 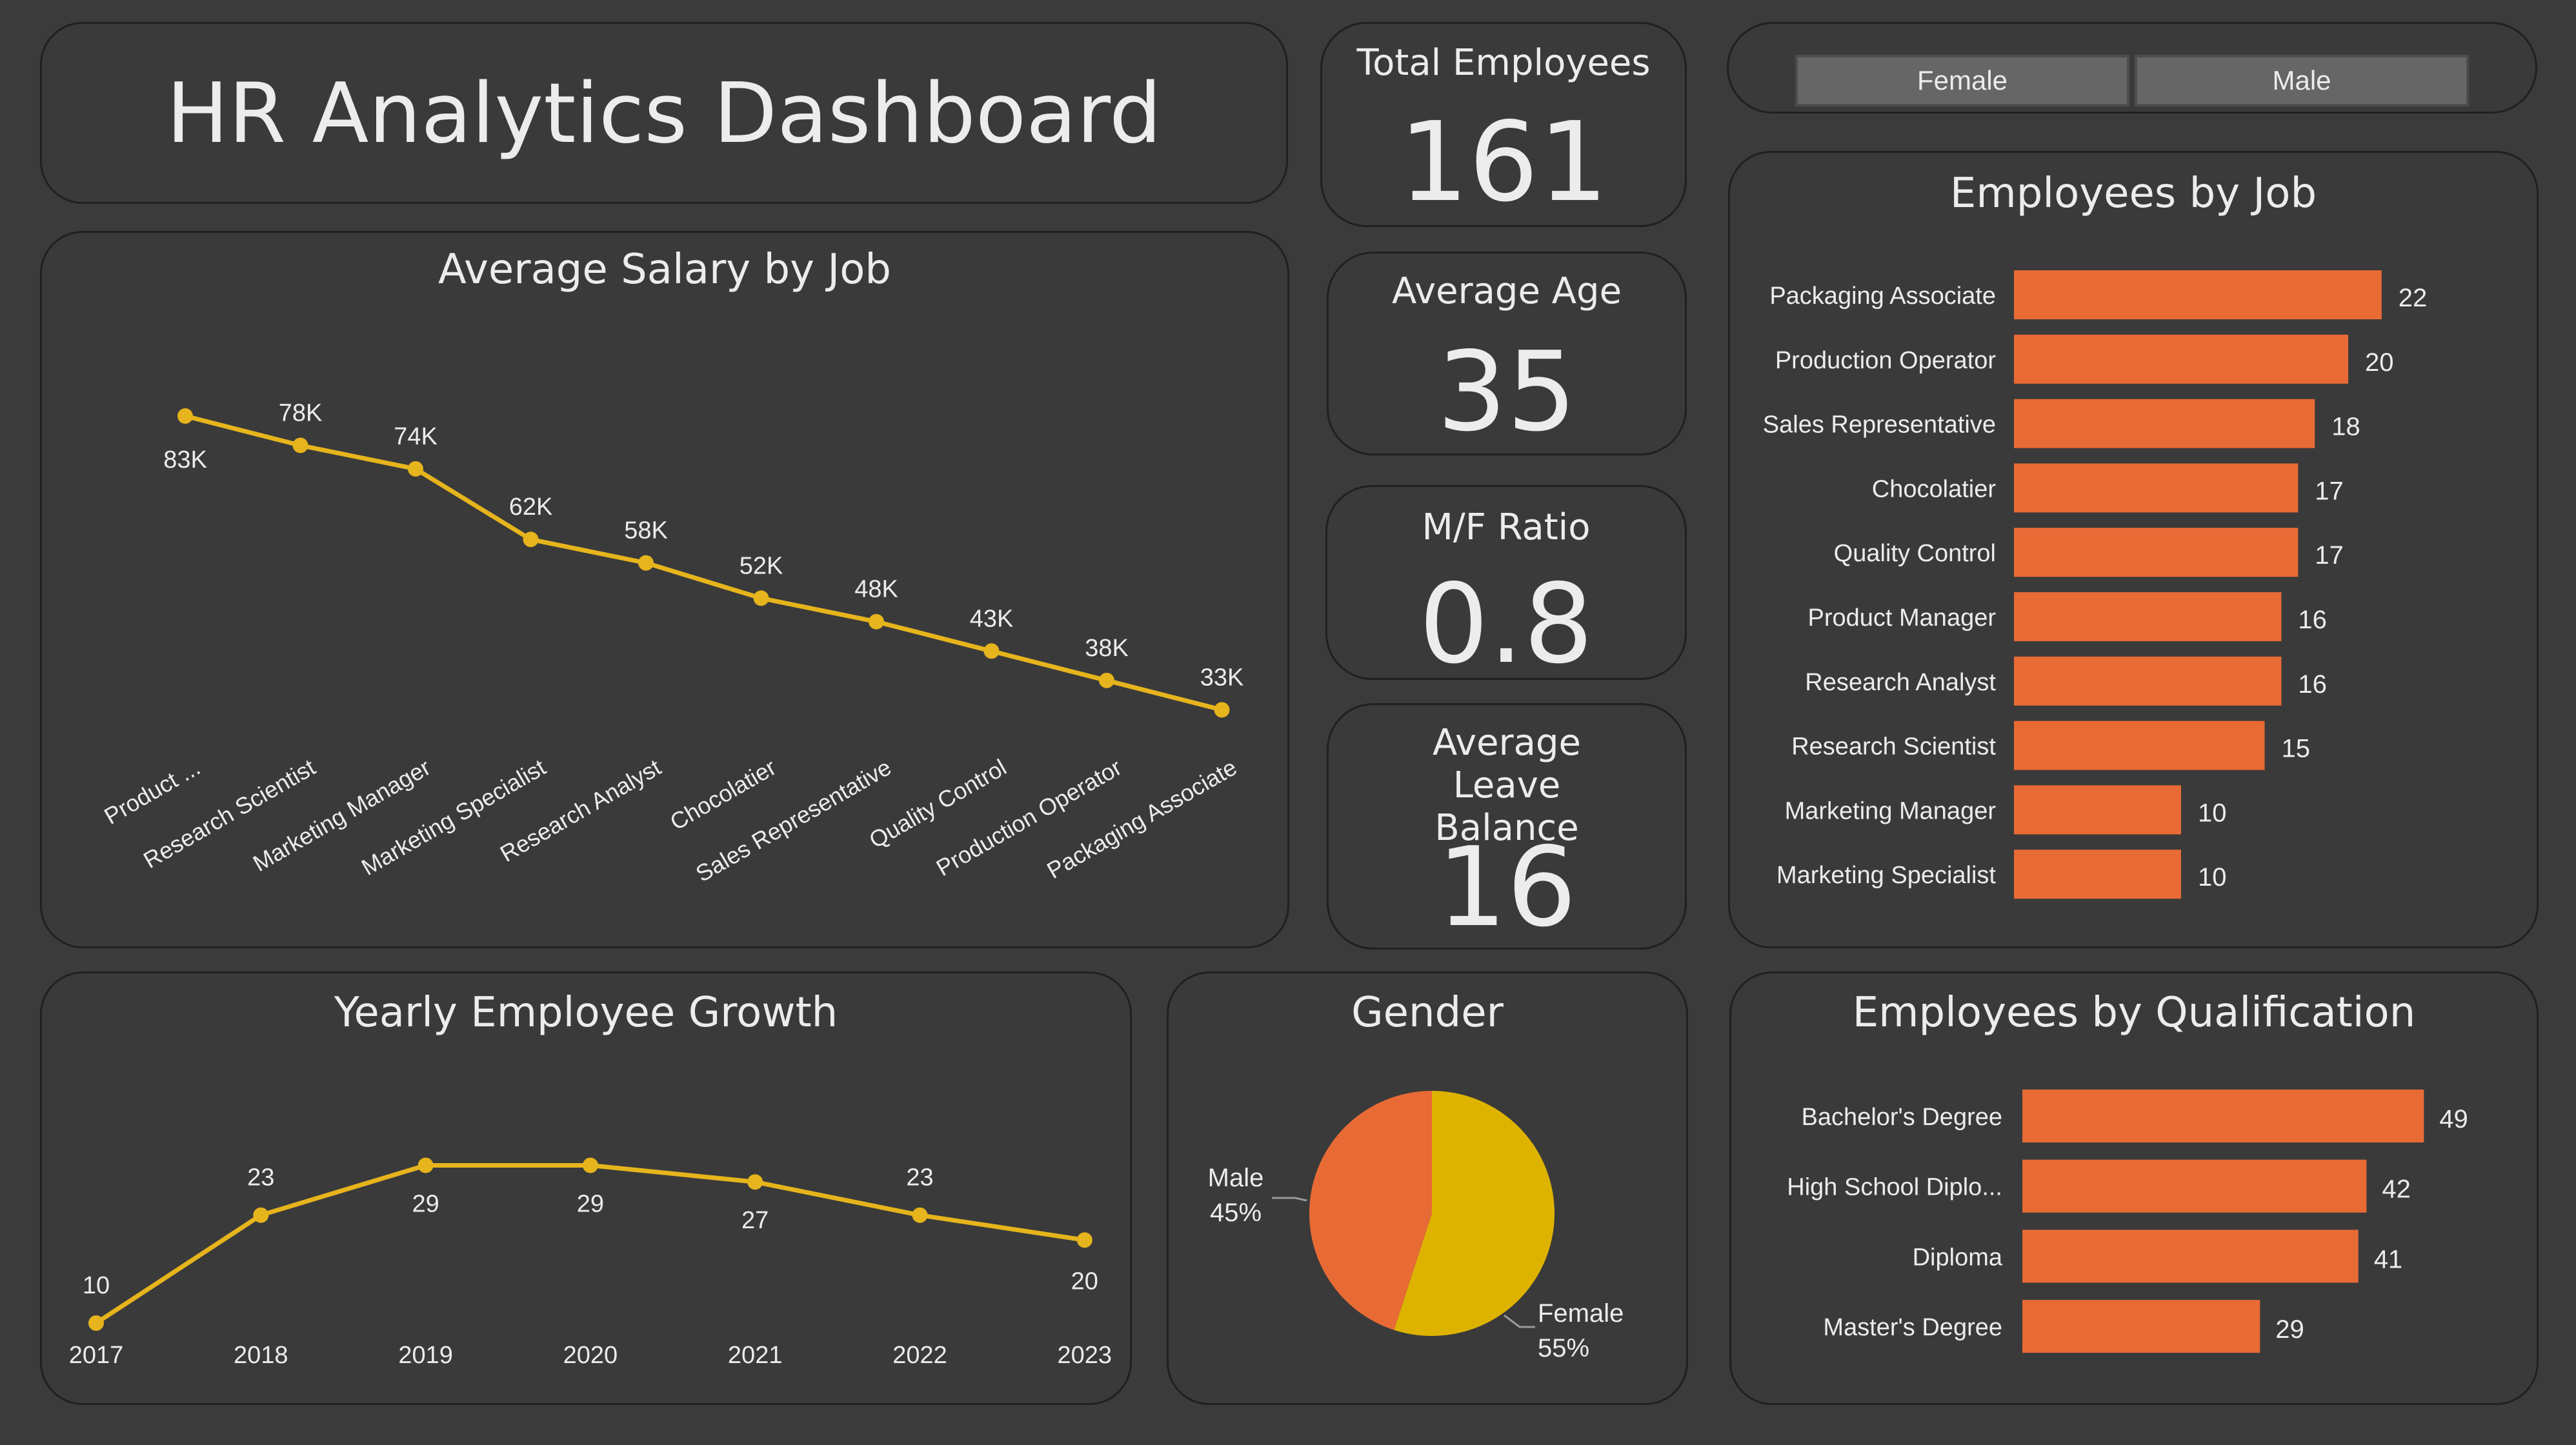 What do you see at coordinates (664, 114) in the screenshot?
I see `dashboard-title: HR Analytics Dashboard` at bounding box center [664, 114].